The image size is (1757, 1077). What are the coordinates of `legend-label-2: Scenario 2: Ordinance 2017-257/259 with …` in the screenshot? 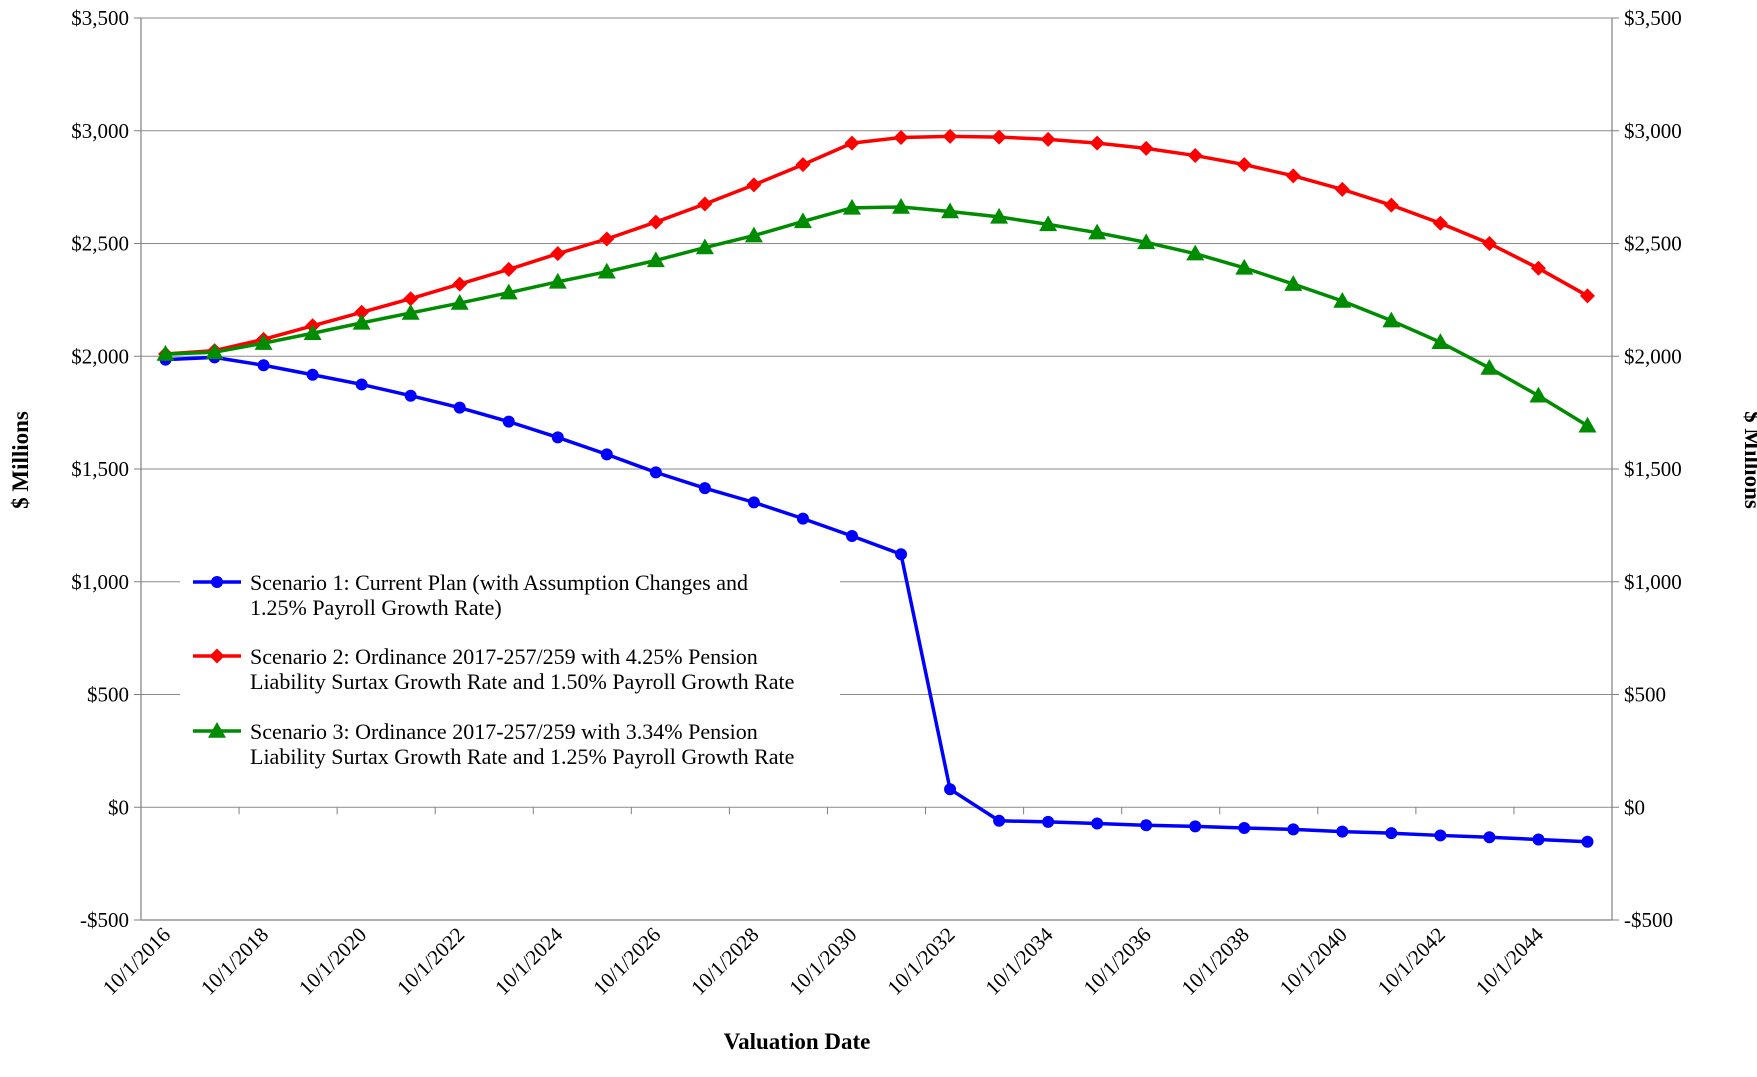 It's located at (504, 656).